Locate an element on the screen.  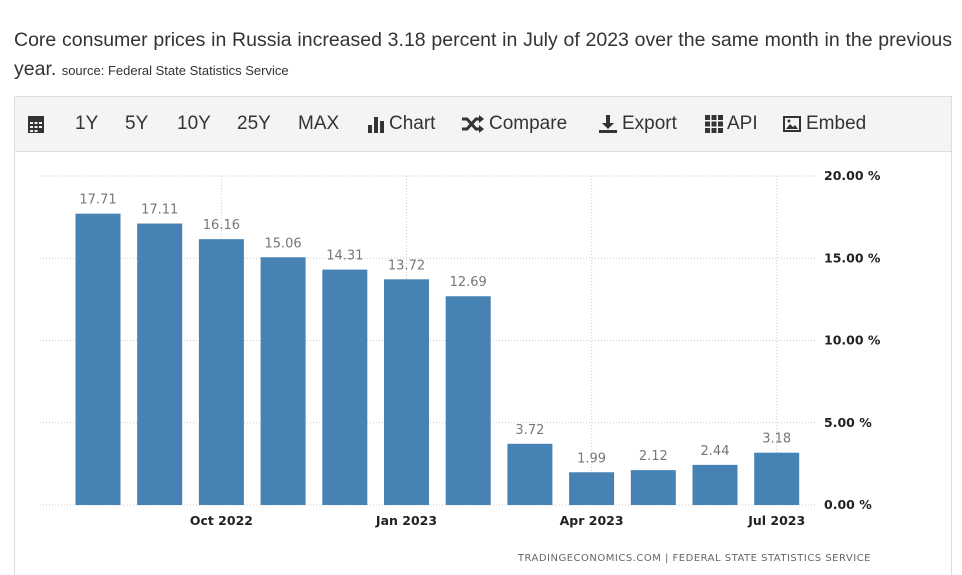
toolbar-api-label: API is located at coordinates (742, 123).